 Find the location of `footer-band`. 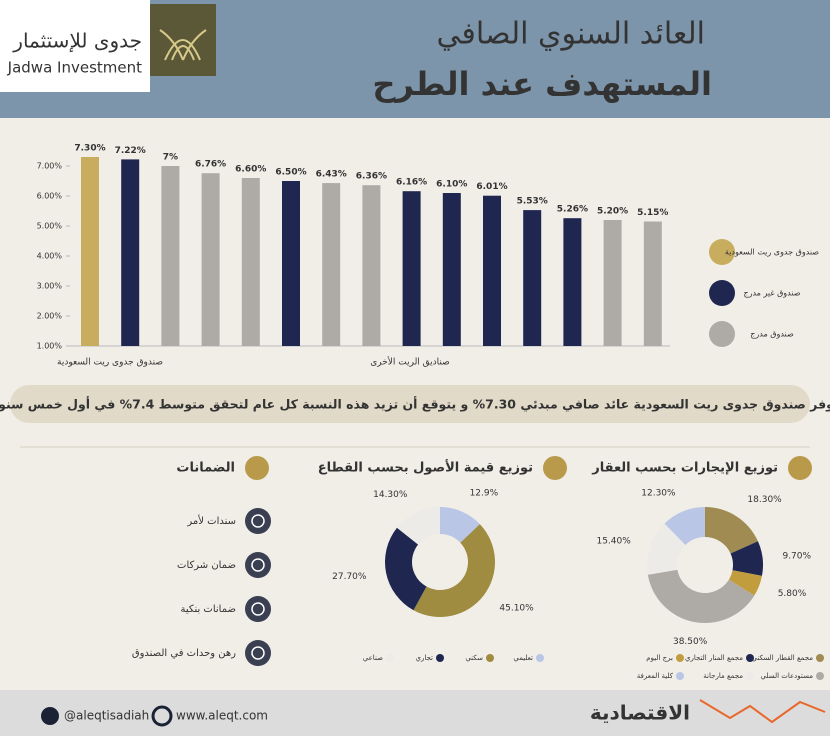

footer-band is located at coordinates (415, 713).